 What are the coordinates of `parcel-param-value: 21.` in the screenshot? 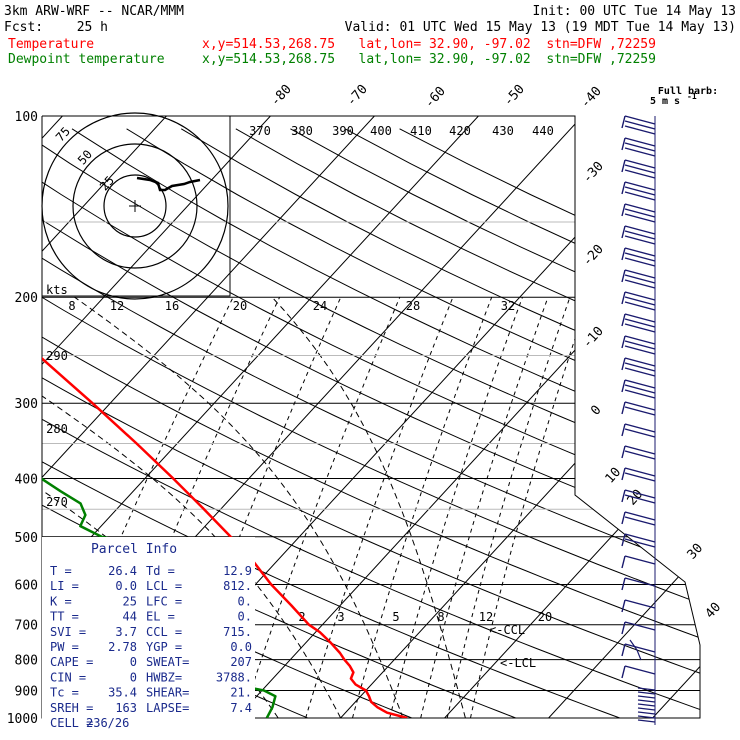 It's located at (241, 693).